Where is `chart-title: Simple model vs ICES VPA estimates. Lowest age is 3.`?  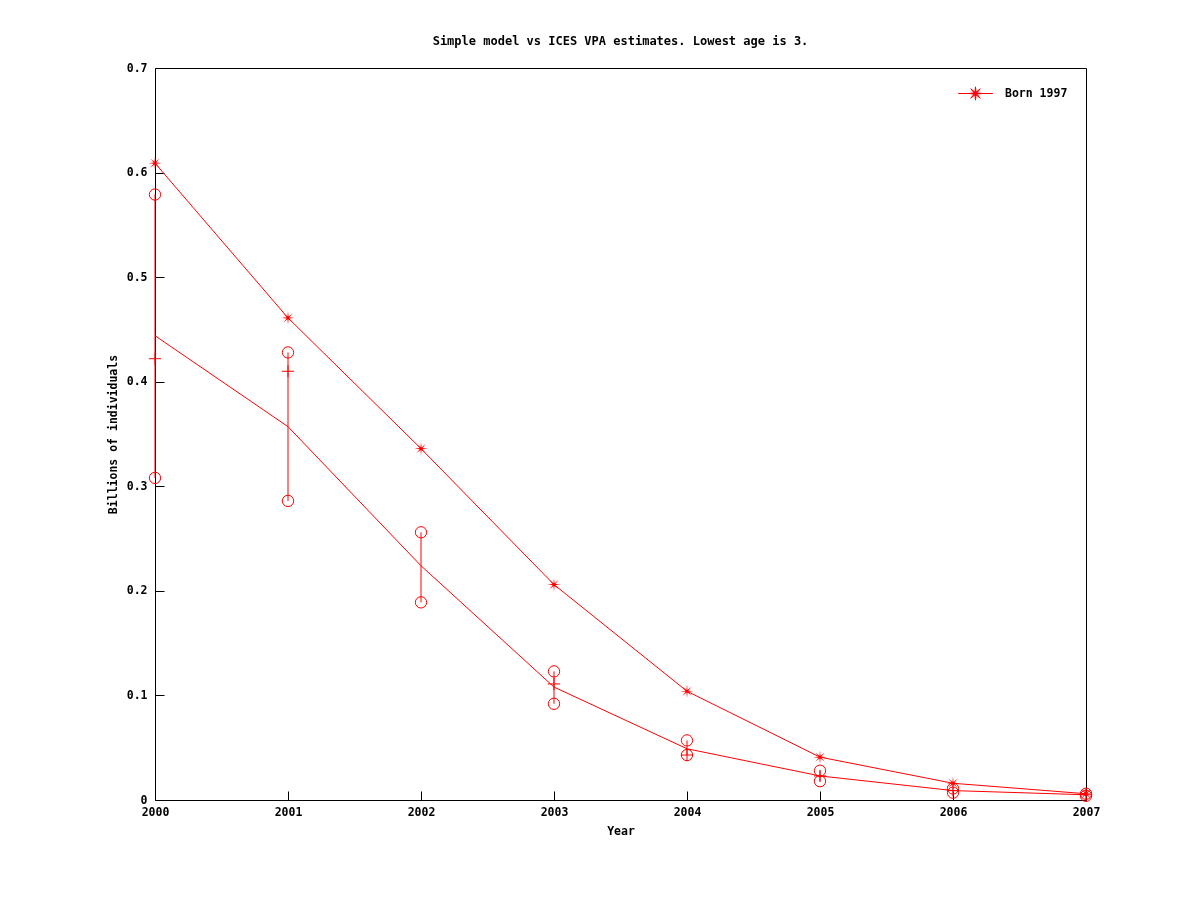 chart-title: Simple model vs ICES VPA estimates. Lowest age is 3. is located at coordinates (620, 41).